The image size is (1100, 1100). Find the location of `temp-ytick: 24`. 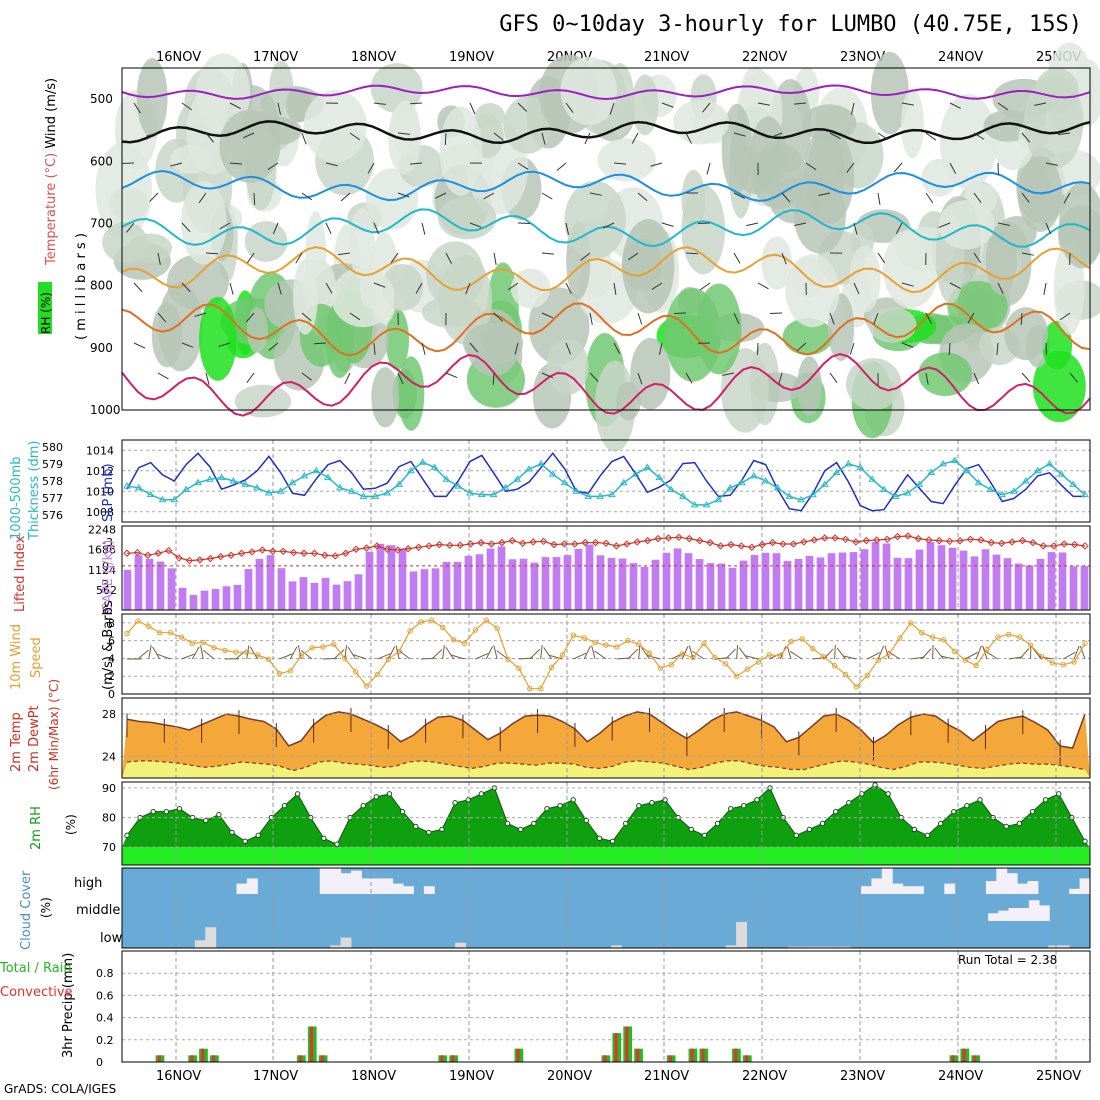

temp-ytick: 24 is located at coordinates (109, 757).